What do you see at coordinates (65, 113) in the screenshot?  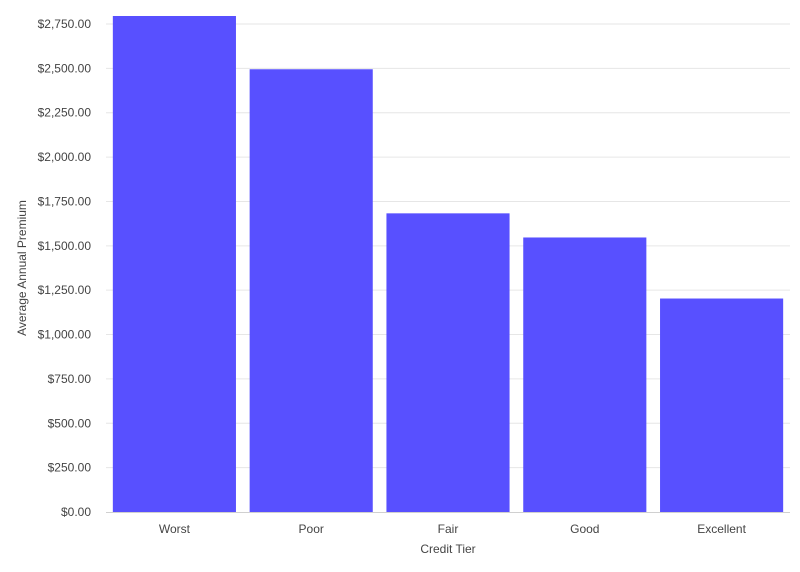 I see `y-tick-label: $2,250.00` at bounding box center [65, 113].